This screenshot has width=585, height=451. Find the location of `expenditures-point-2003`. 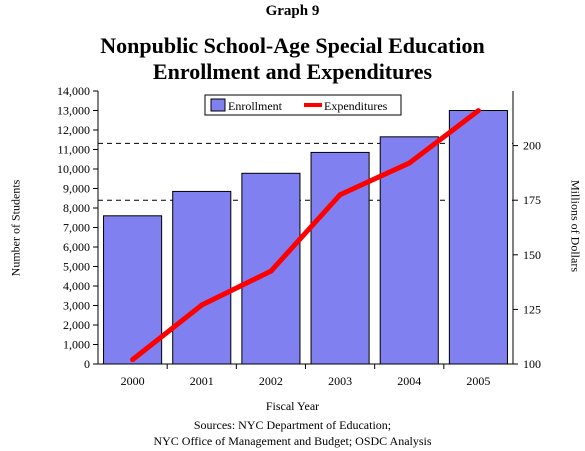

expenditures-point-2003 is located at coordinates (340, 195).